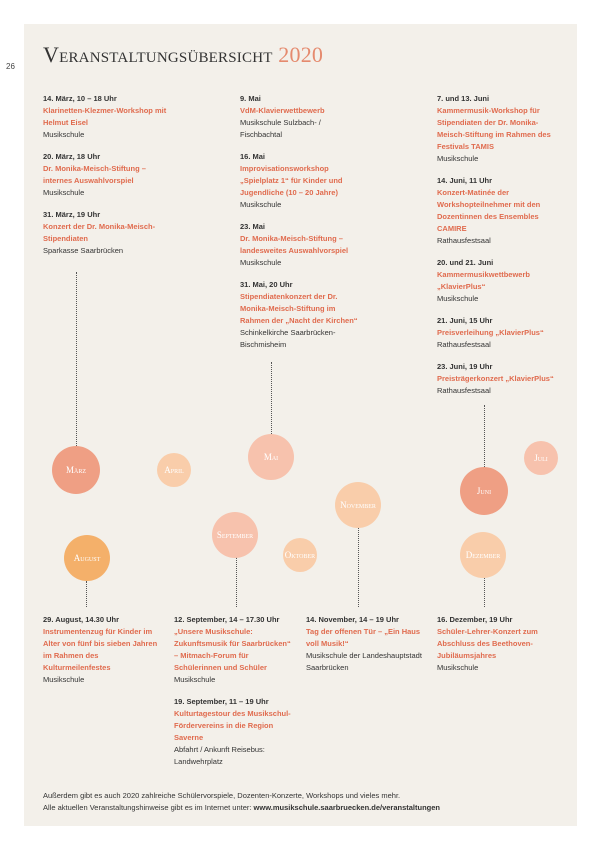 The image size is (600, 849). Describe the element at coordinates (87, 558) in the screenshot. I see `month-marker-august: August` at that location.